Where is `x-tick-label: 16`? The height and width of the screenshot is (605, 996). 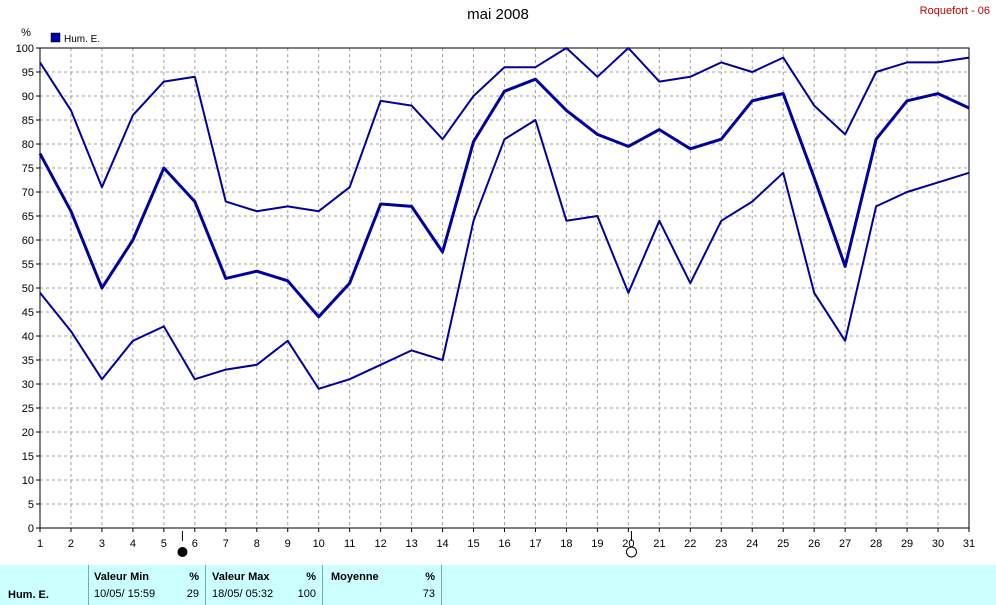 x-tick-label: 16 is located at coordinates (504, 544).